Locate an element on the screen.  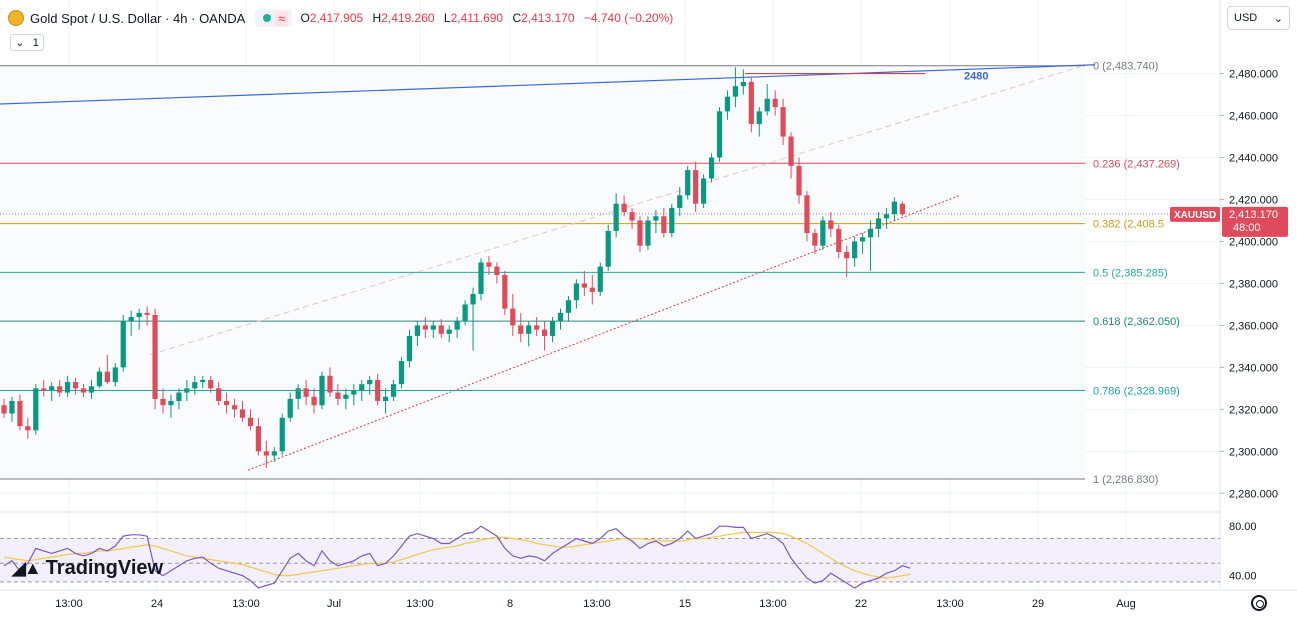
low-label: L is located at coordinates (447, 18).